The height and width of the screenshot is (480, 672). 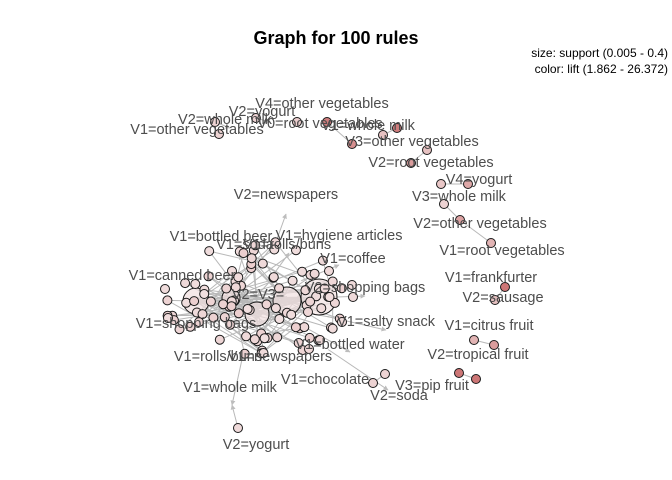 What do you see at coordinates (479, 180) in the screenshot?
I see `node-label: V4=yogurt` at bounding box center [479, 180].